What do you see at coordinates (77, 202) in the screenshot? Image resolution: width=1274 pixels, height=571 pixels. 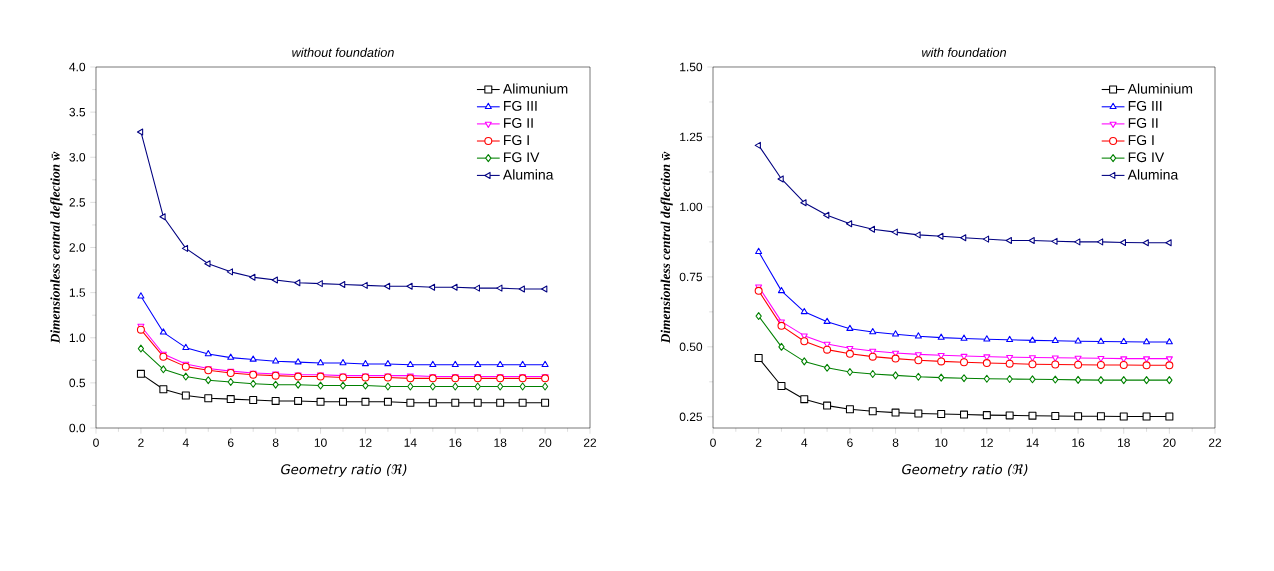 I see `y-tick-label: 2.5` at bounding box center [77, 202].